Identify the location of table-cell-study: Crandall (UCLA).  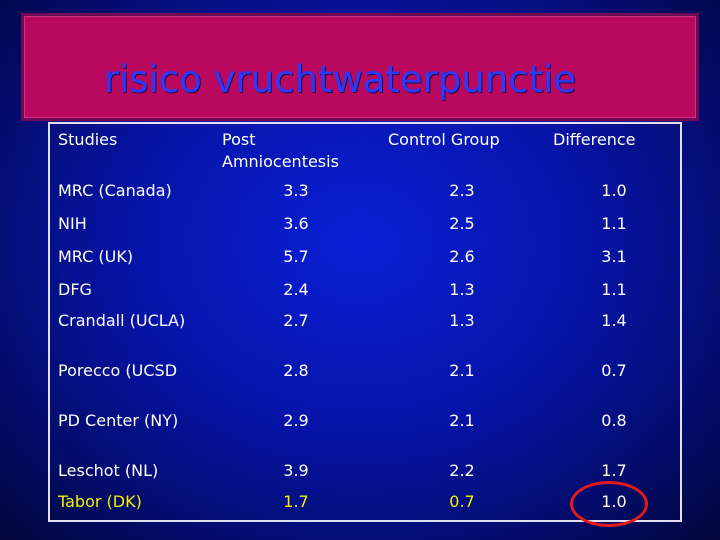
(122, 320).